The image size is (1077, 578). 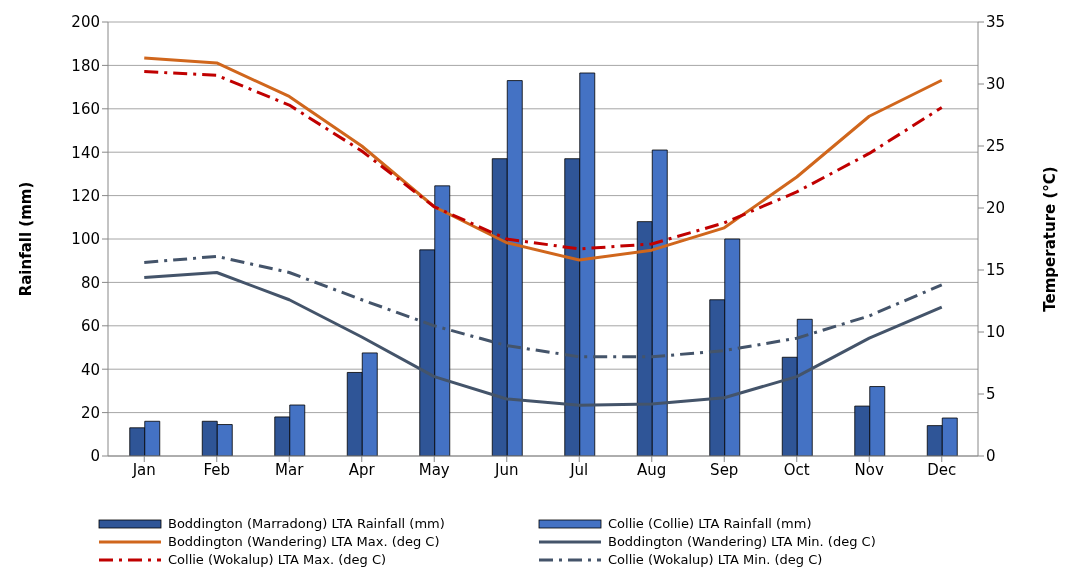 What do you see at coordinates (742, 541) in the screenshot?
I see `legend-label: Boddington (Wandering) LTA Min. (deg C)` at bounding box center [742, 541].